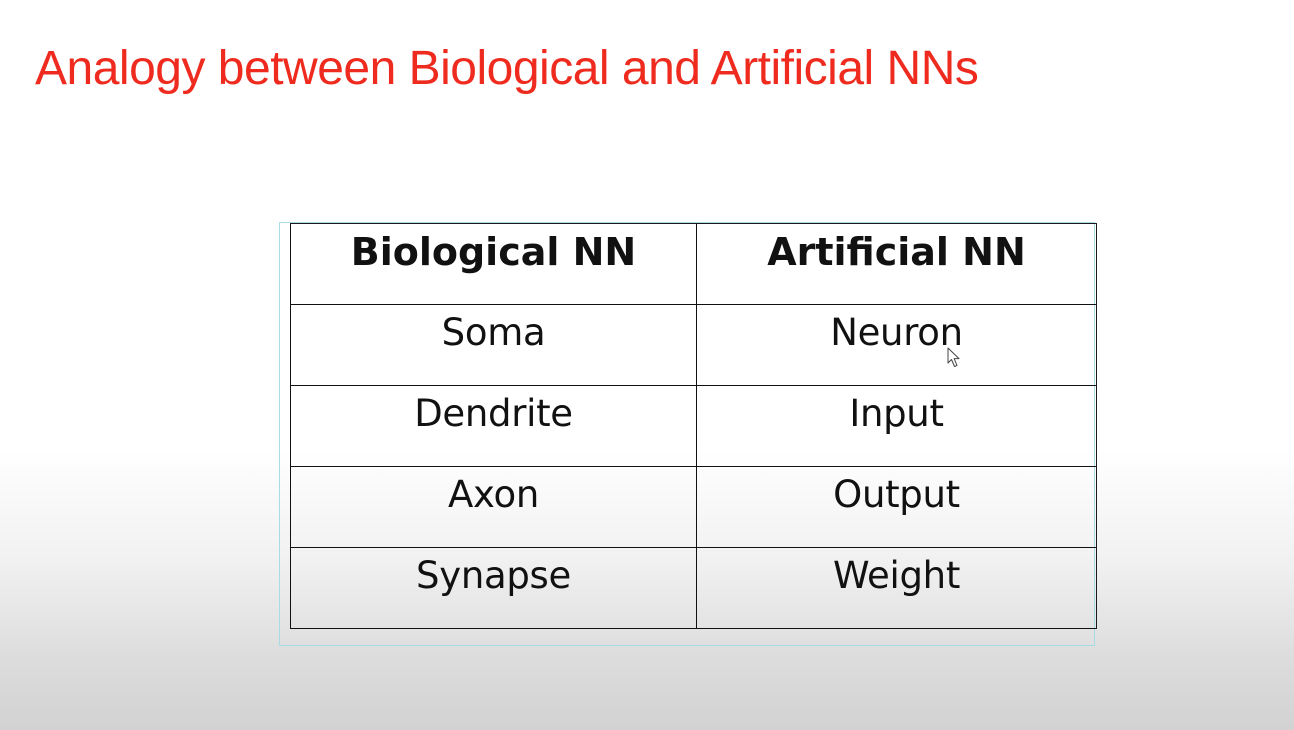  I want to click on table-row: Dendrite Input, so click(693, 426).